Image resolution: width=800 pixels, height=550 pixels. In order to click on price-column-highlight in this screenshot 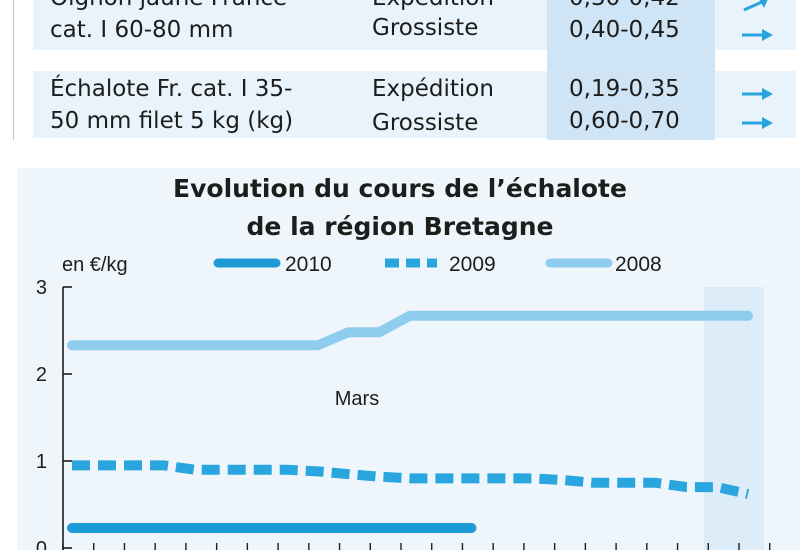, I will do `click(631, 70)`.